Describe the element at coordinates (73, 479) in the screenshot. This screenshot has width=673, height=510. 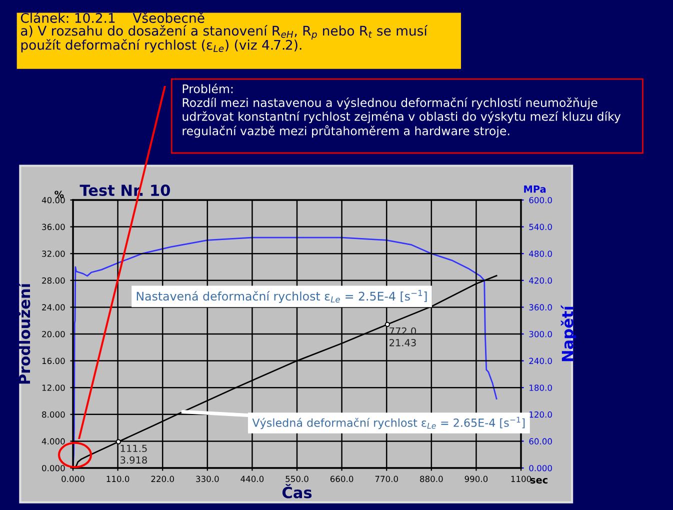
I see `x-tick-label: 0.000` at that location.